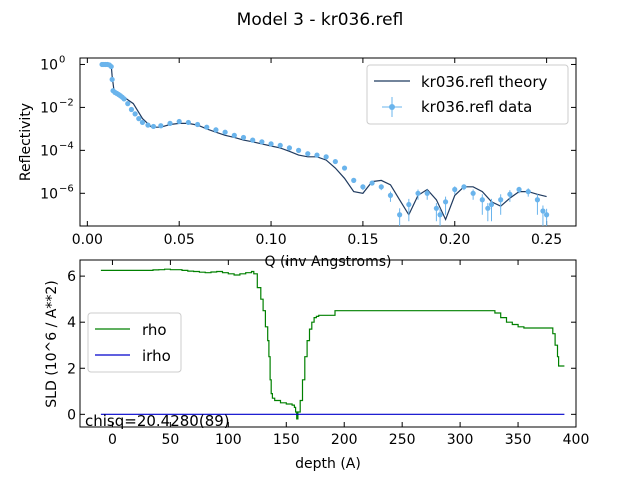 The image size is (640, 480). Describe the element at coordinates (26, 142) in the screenshot. I see `reflectivity-ylabel: Reflectivity` at that location.